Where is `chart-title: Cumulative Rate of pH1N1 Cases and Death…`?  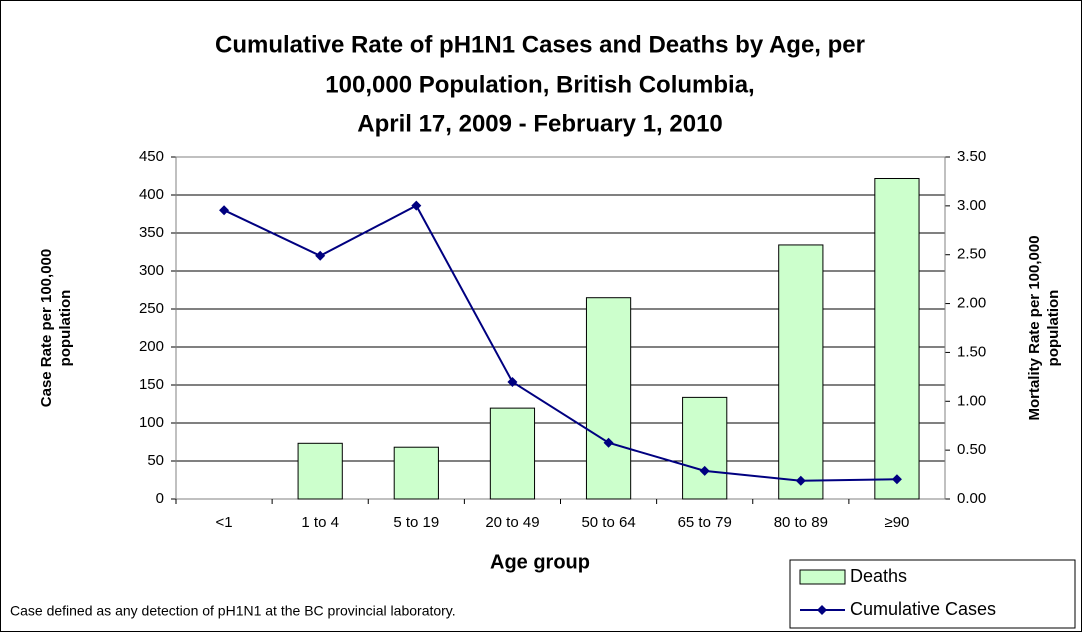 chart-title: Cumulative Rate of pH1N1 Cases and Death… is located at coordinates (540, 44).